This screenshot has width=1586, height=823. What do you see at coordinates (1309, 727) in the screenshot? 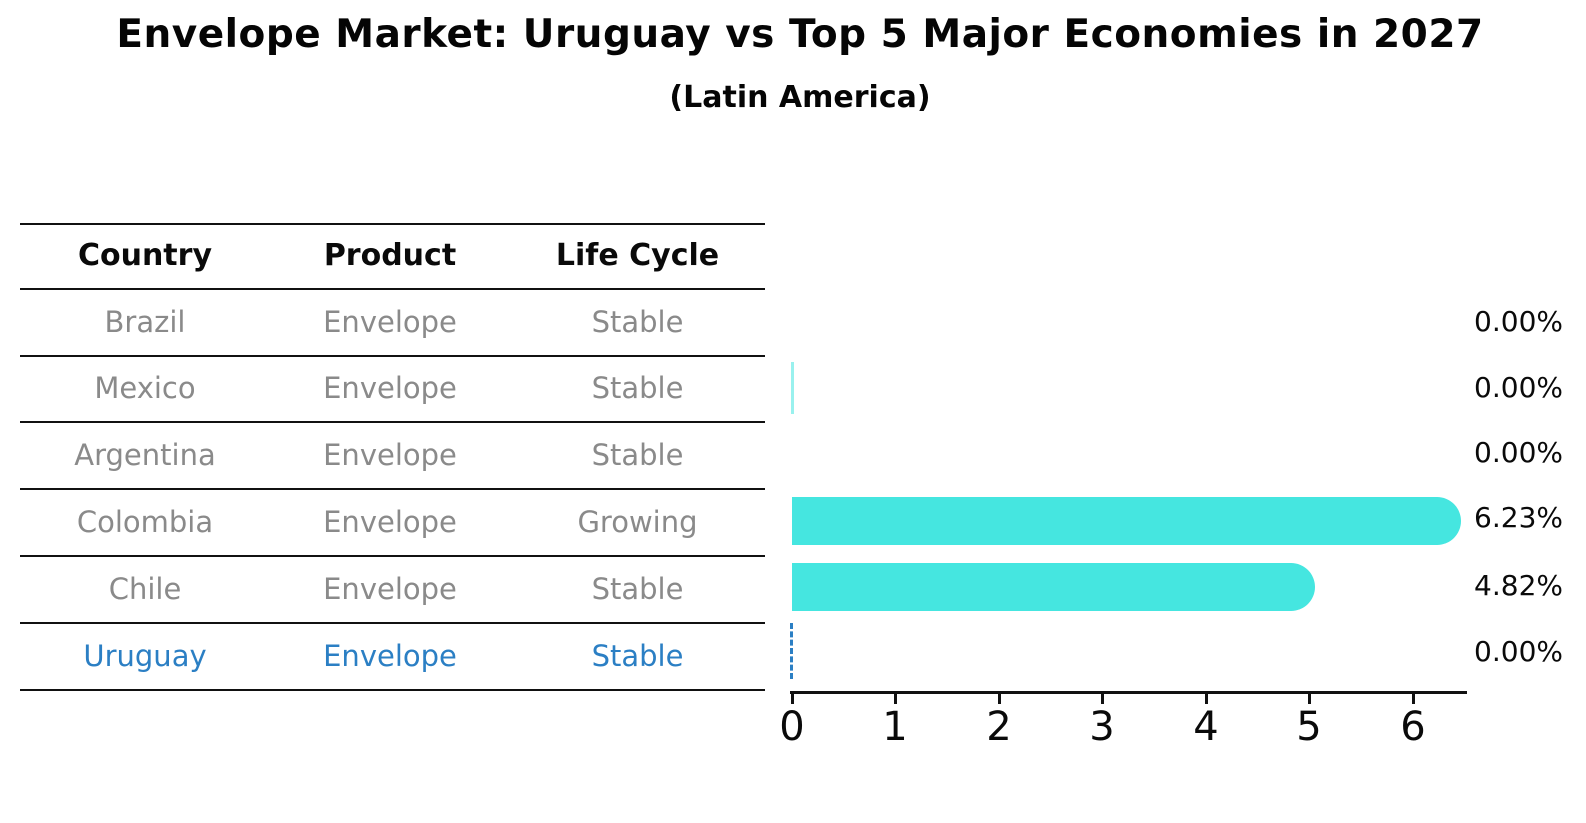
I see `x-tick-label: 5` at bounding box center [1309, 727].